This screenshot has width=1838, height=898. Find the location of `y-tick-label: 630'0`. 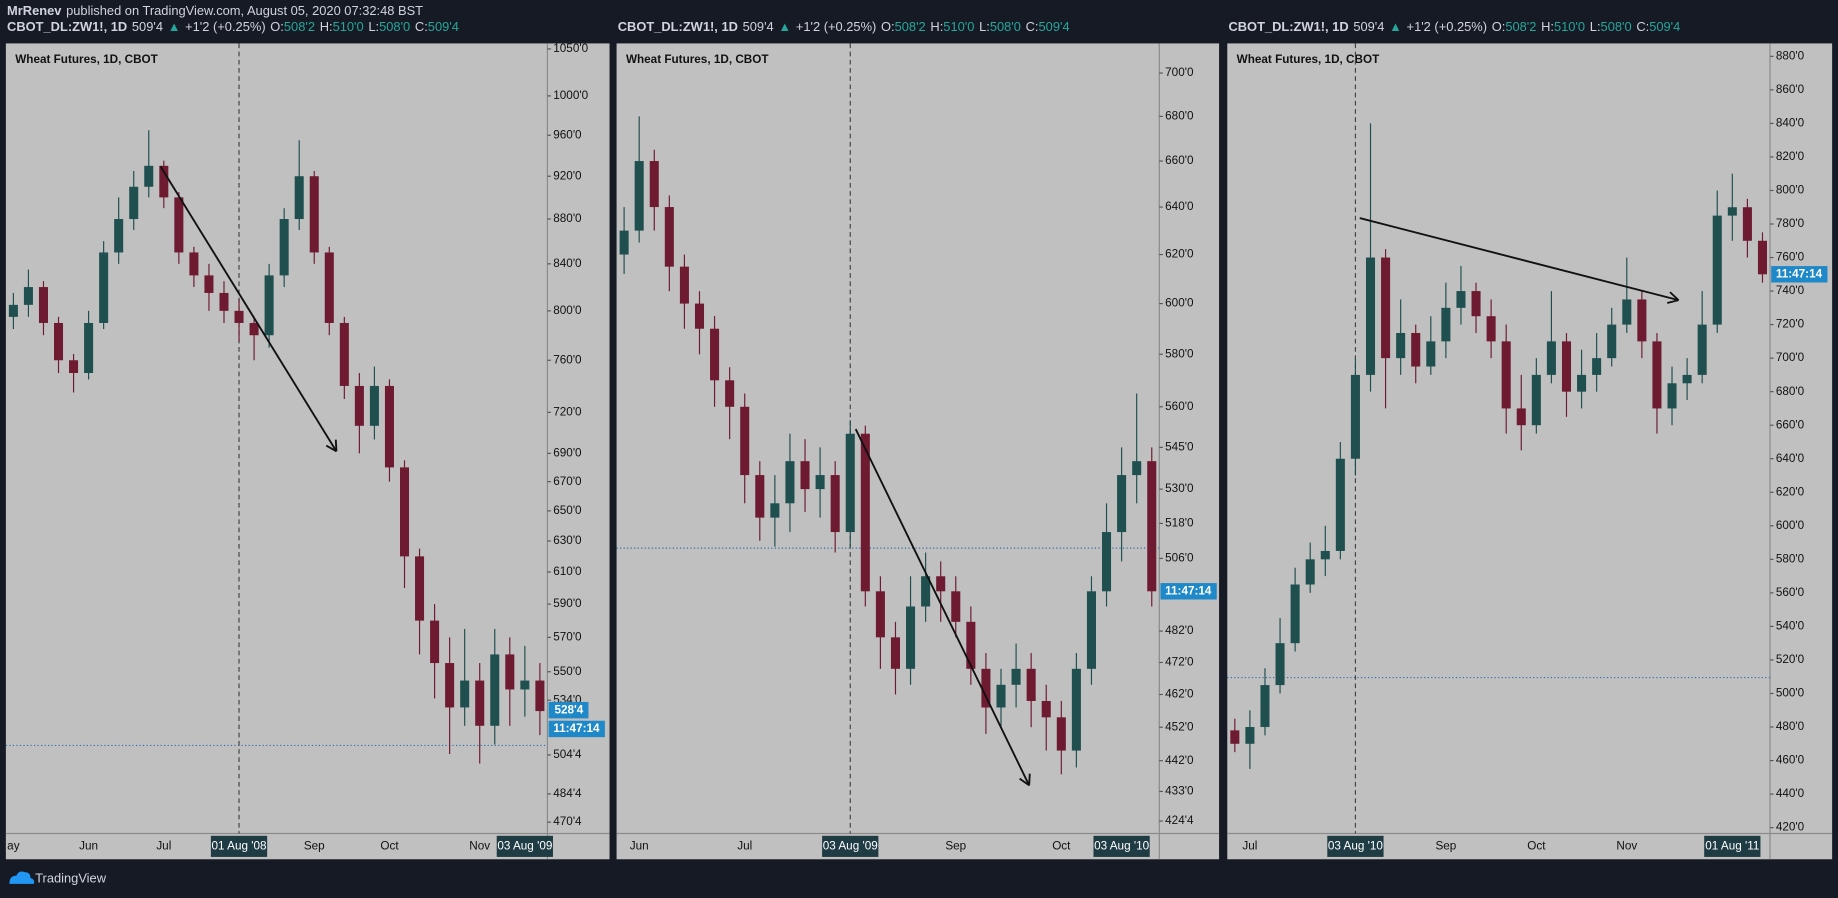

y-tick-label: 630'0 is located at coordinates (567, 540).